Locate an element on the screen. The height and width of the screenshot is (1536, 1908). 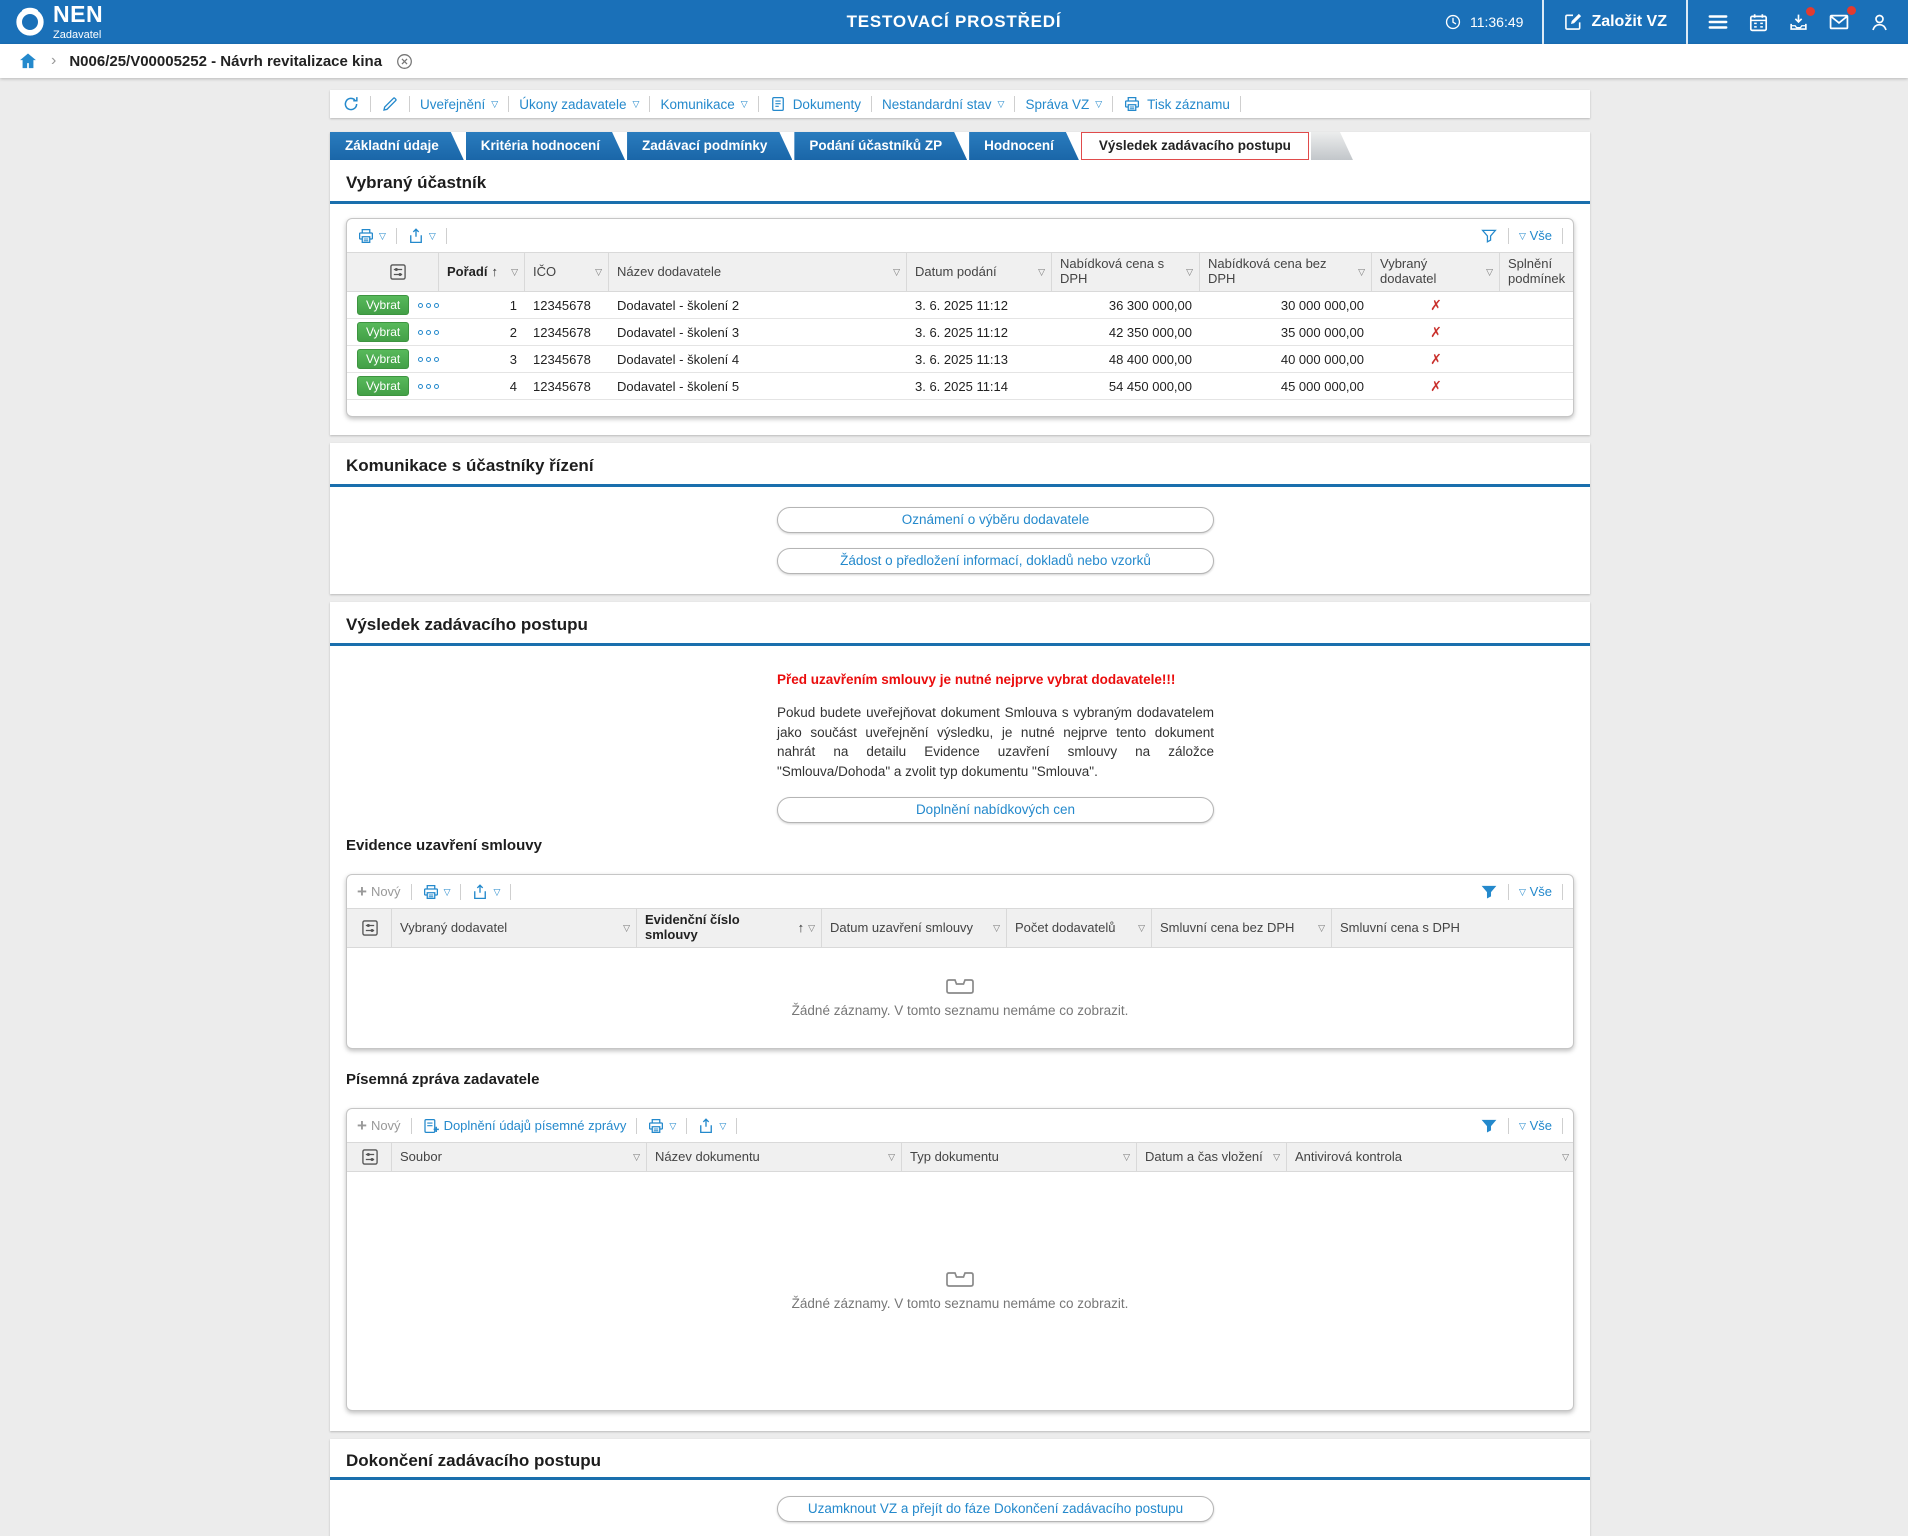
column-label: Datum a čas vložení is located at coordinates (1204, 1156).